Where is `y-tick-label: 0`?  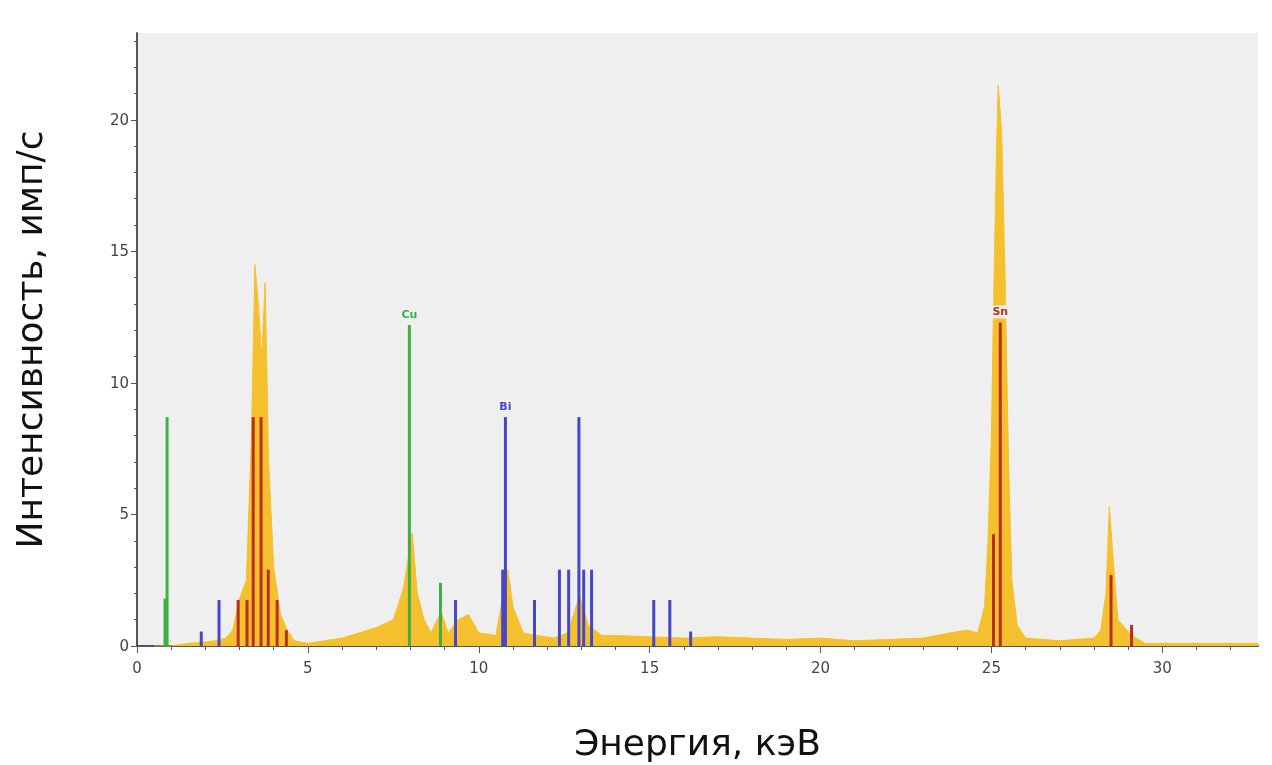 y-tick-label: 0 is located at coordinates (124, 646).